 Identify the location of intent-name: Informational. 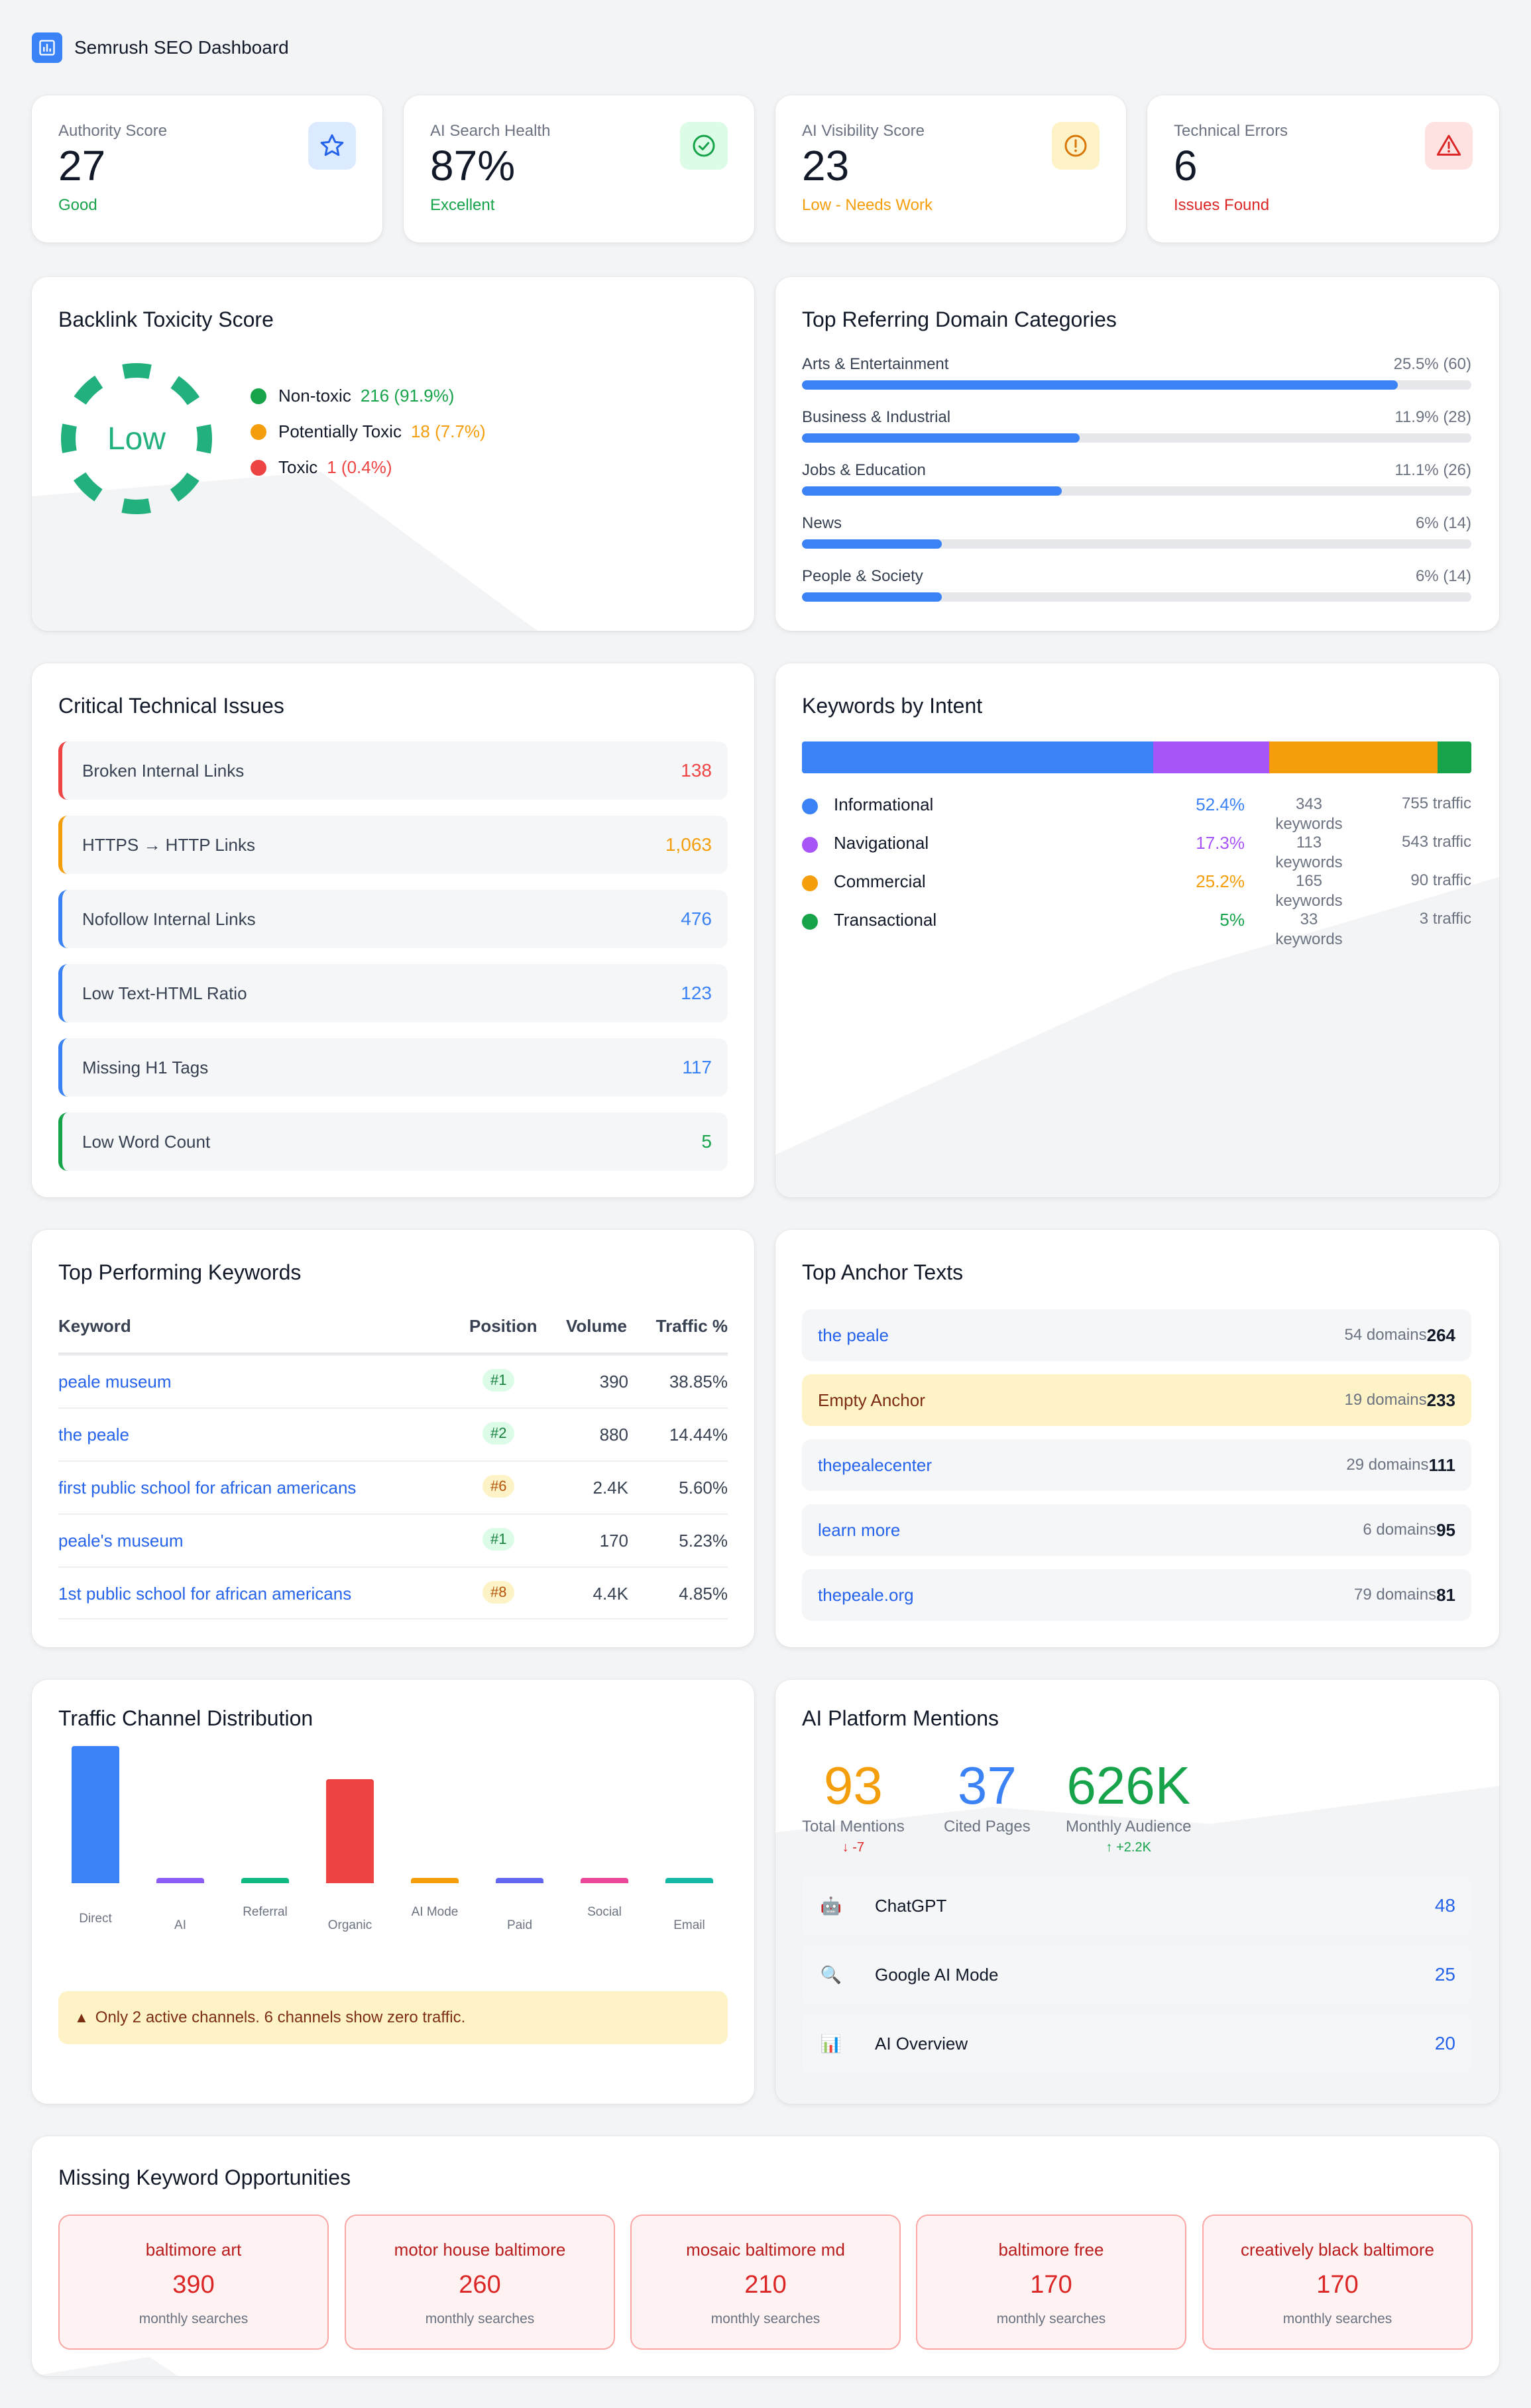
(884, 804).